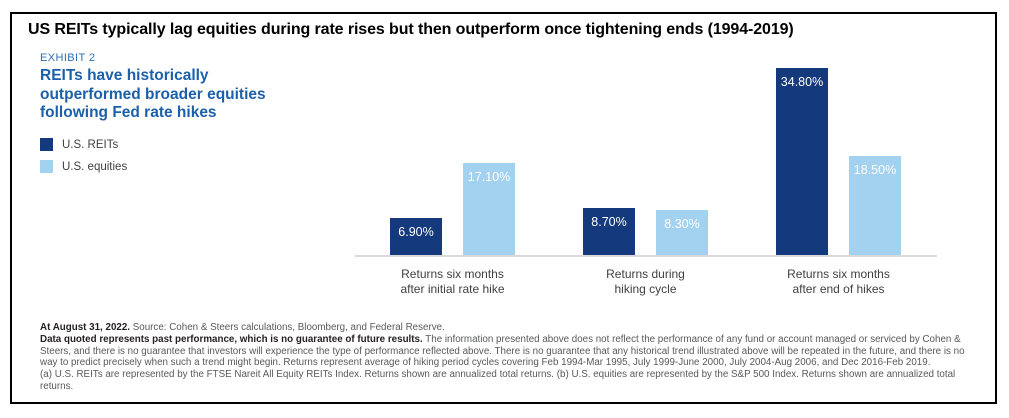 This screenshot has width=1009, height=418. Describe the element at coordinates (802, 82) in the screenshot. I see `bar-value-label: 34.80%` at that location.